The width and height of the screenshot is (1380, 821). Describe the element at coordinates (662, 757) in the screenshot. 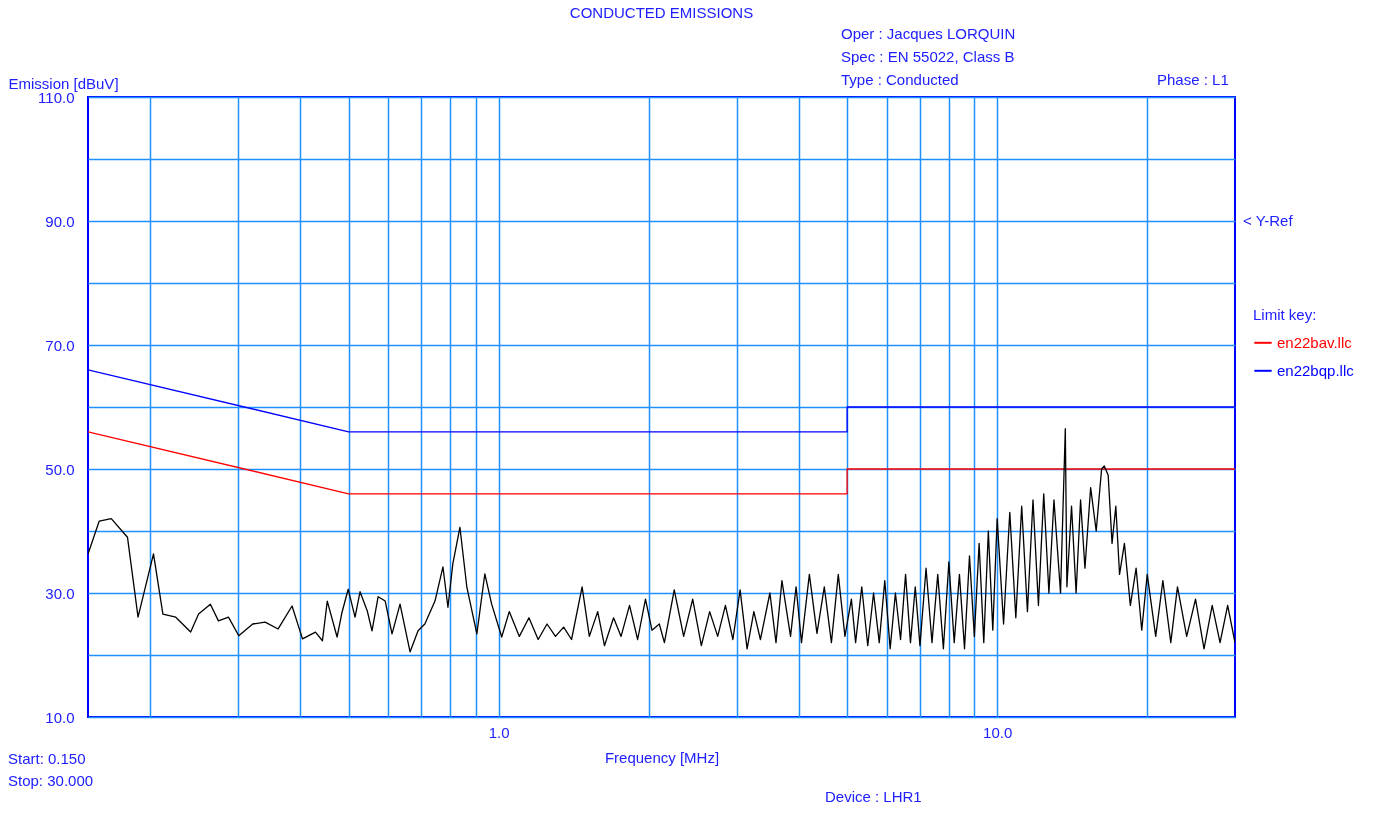

I see `x-axis-title: Frequency [MHz]` at that location.